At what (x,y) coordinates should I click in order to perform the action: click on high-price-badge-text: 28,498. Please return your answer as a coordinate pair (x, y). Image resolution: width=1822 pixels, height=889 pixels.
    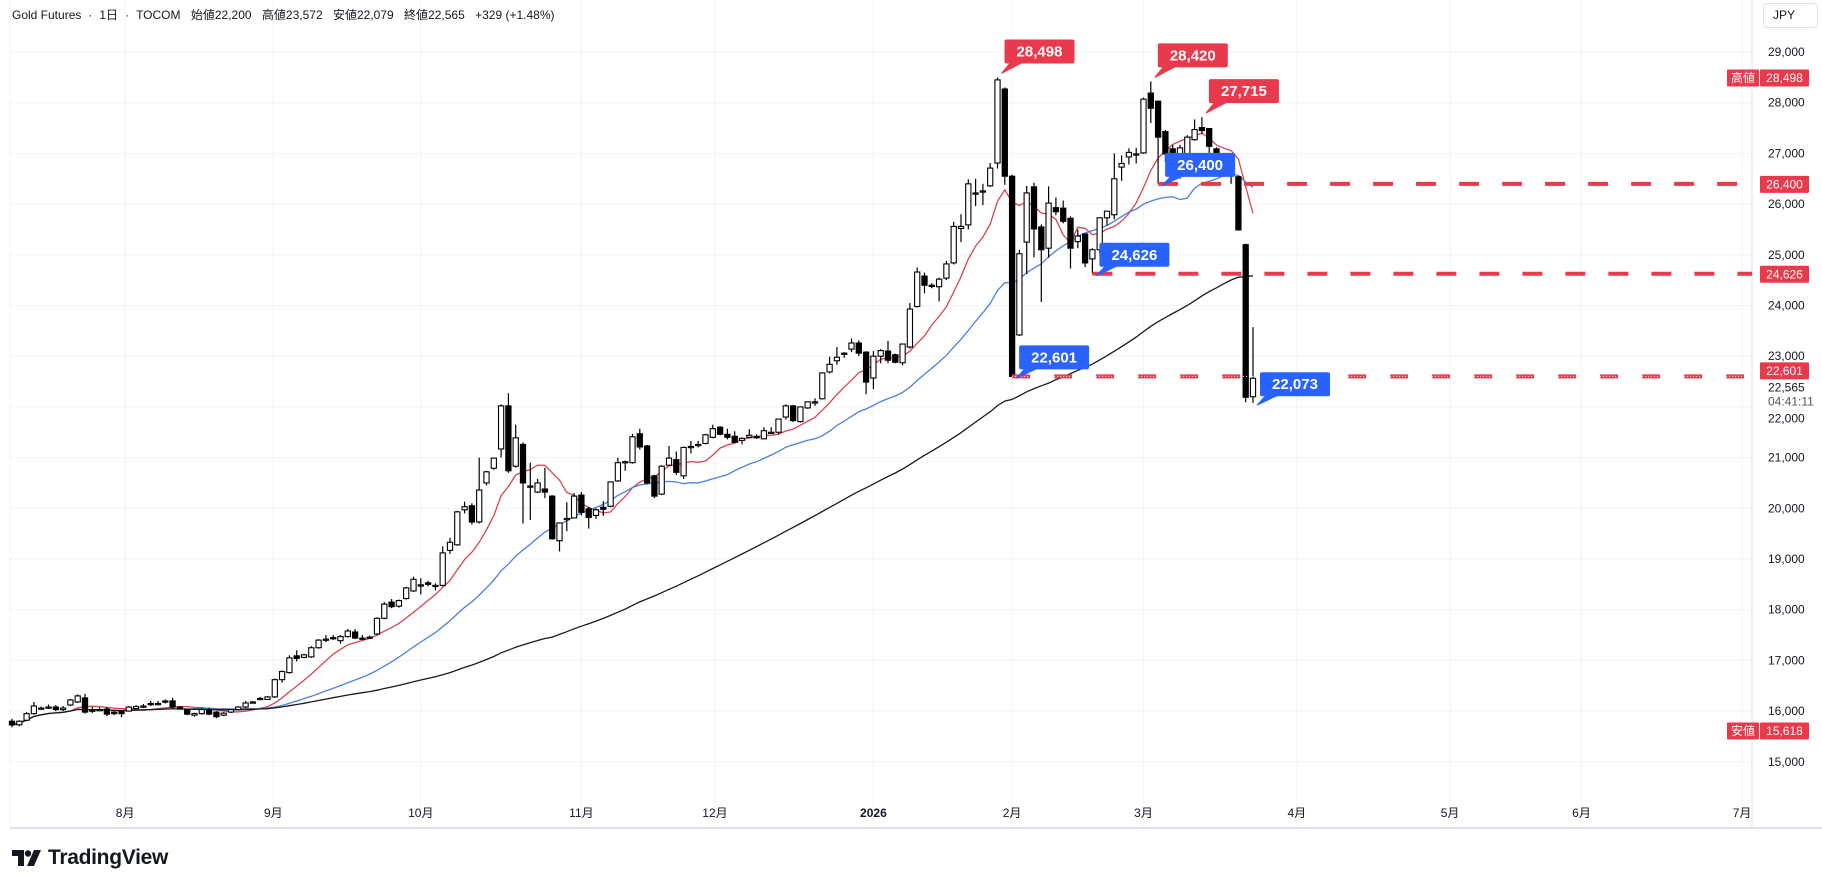
    Looking at the image, I should click on (1784, 78).